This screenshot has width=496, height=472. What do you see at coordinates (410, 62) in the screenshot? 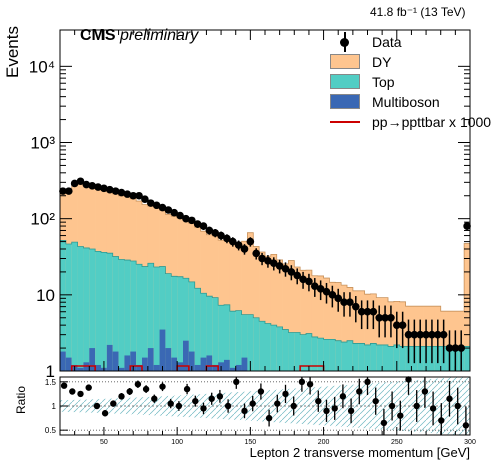
I see `legend-entry: DY` at bounding box center [410, 62].